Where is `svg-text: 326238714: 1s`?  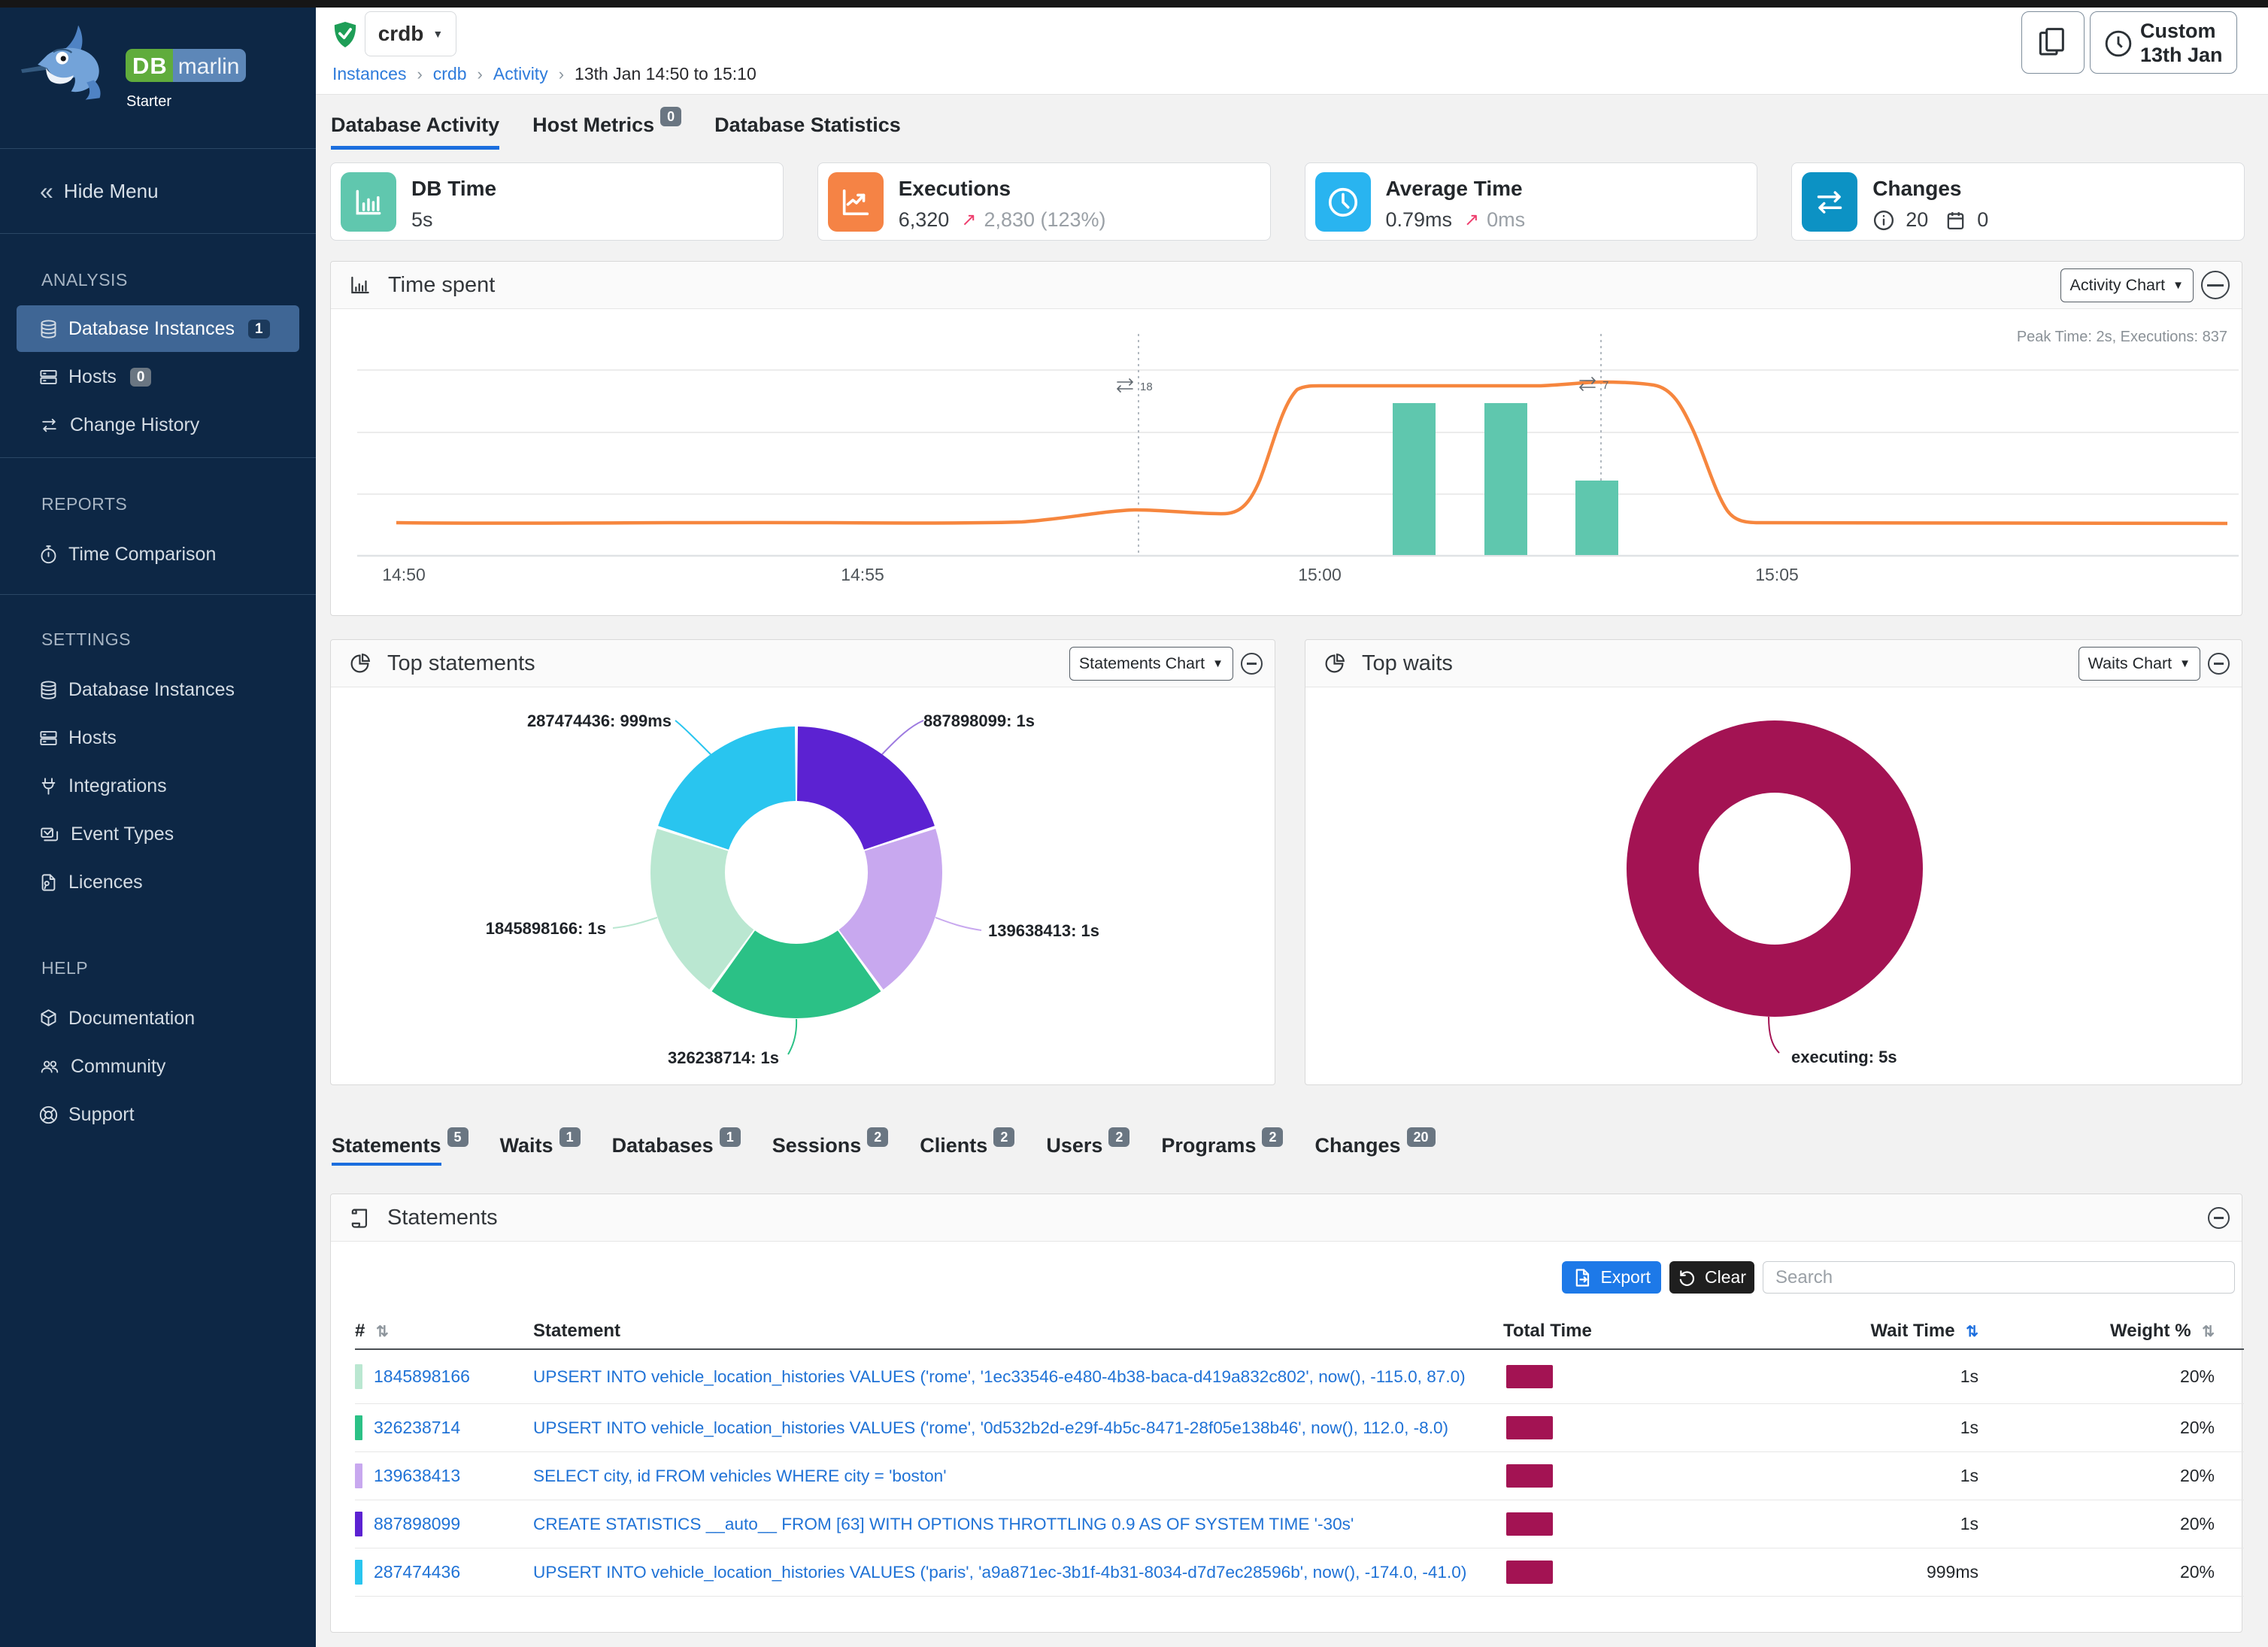 svg-text: 326238714: 1s is located at coordinates (724, 1057).